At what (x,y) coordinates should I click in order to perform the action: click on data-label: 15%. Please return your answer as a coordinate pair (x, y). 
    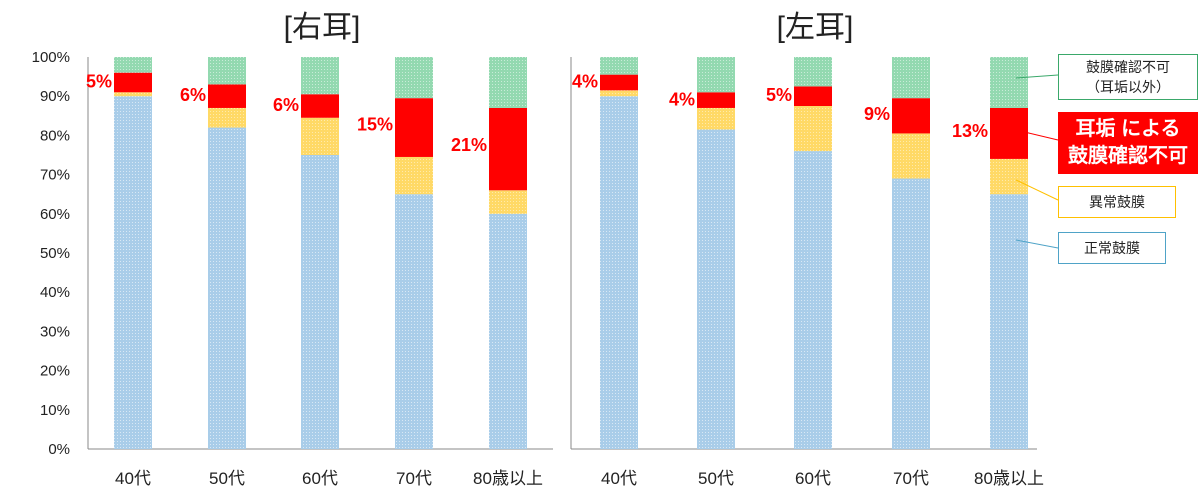
    Looking at the image, I should click on (375, 125).